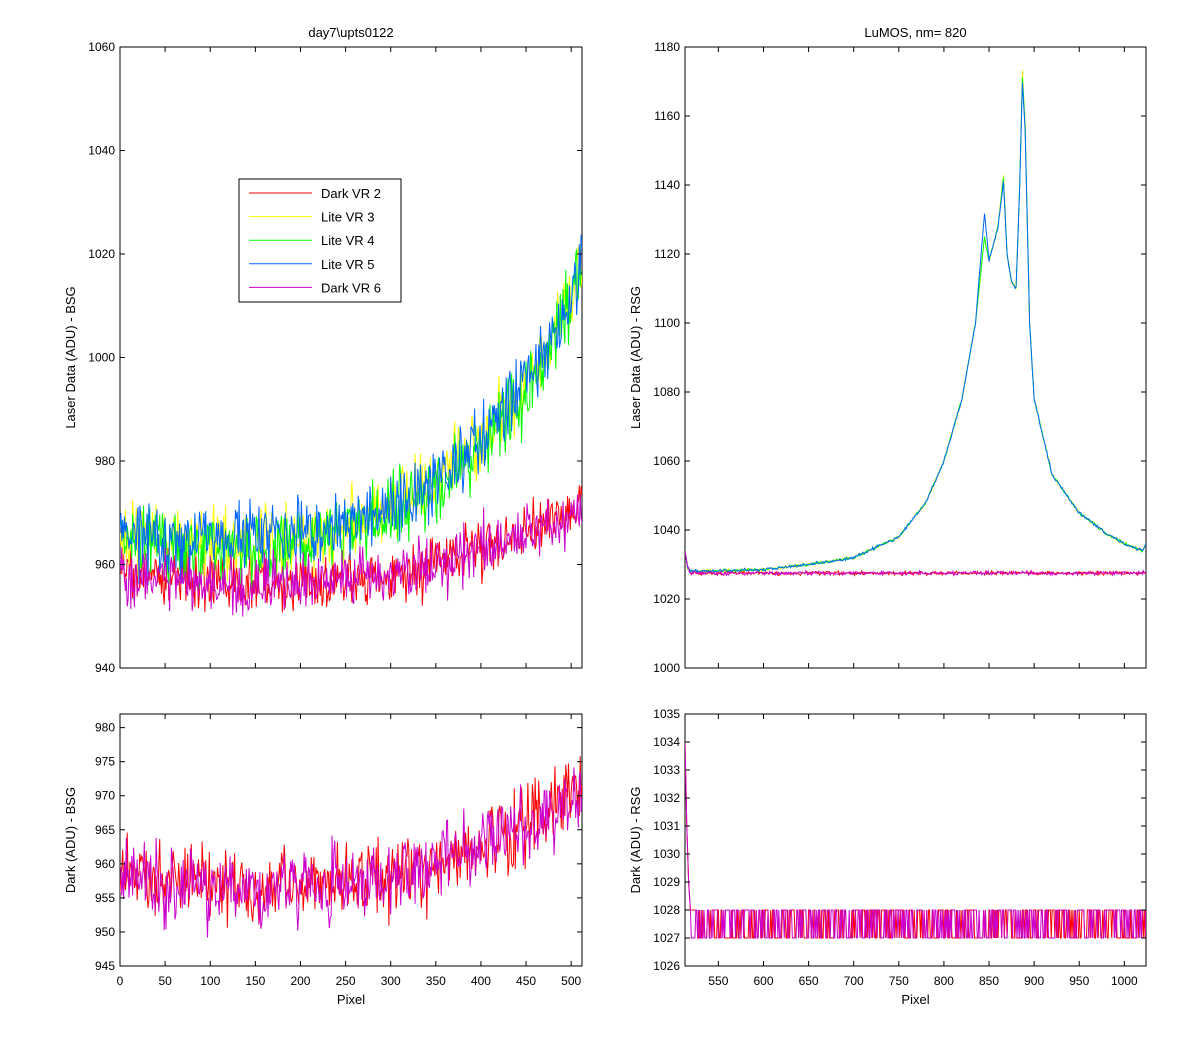 This screenshot has height=1050, width=1200. What do you see at coordinates (763, 981) in the screenshot?
I see `x-tick-label: 600` at bounding box center [763, 981].